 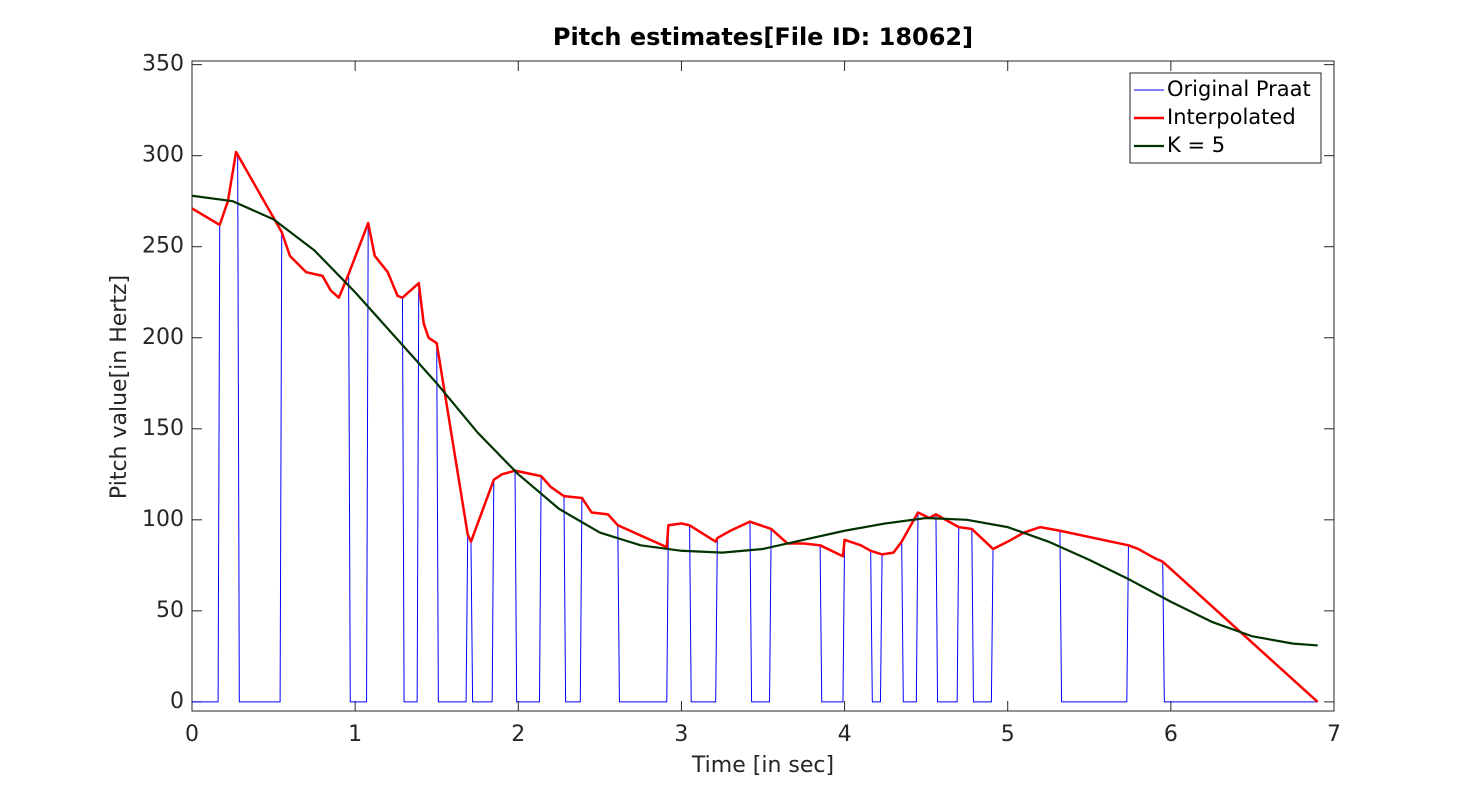 I want to click on y-axis-label: Pitch value[in Hertz], so click(x=119, y=387).